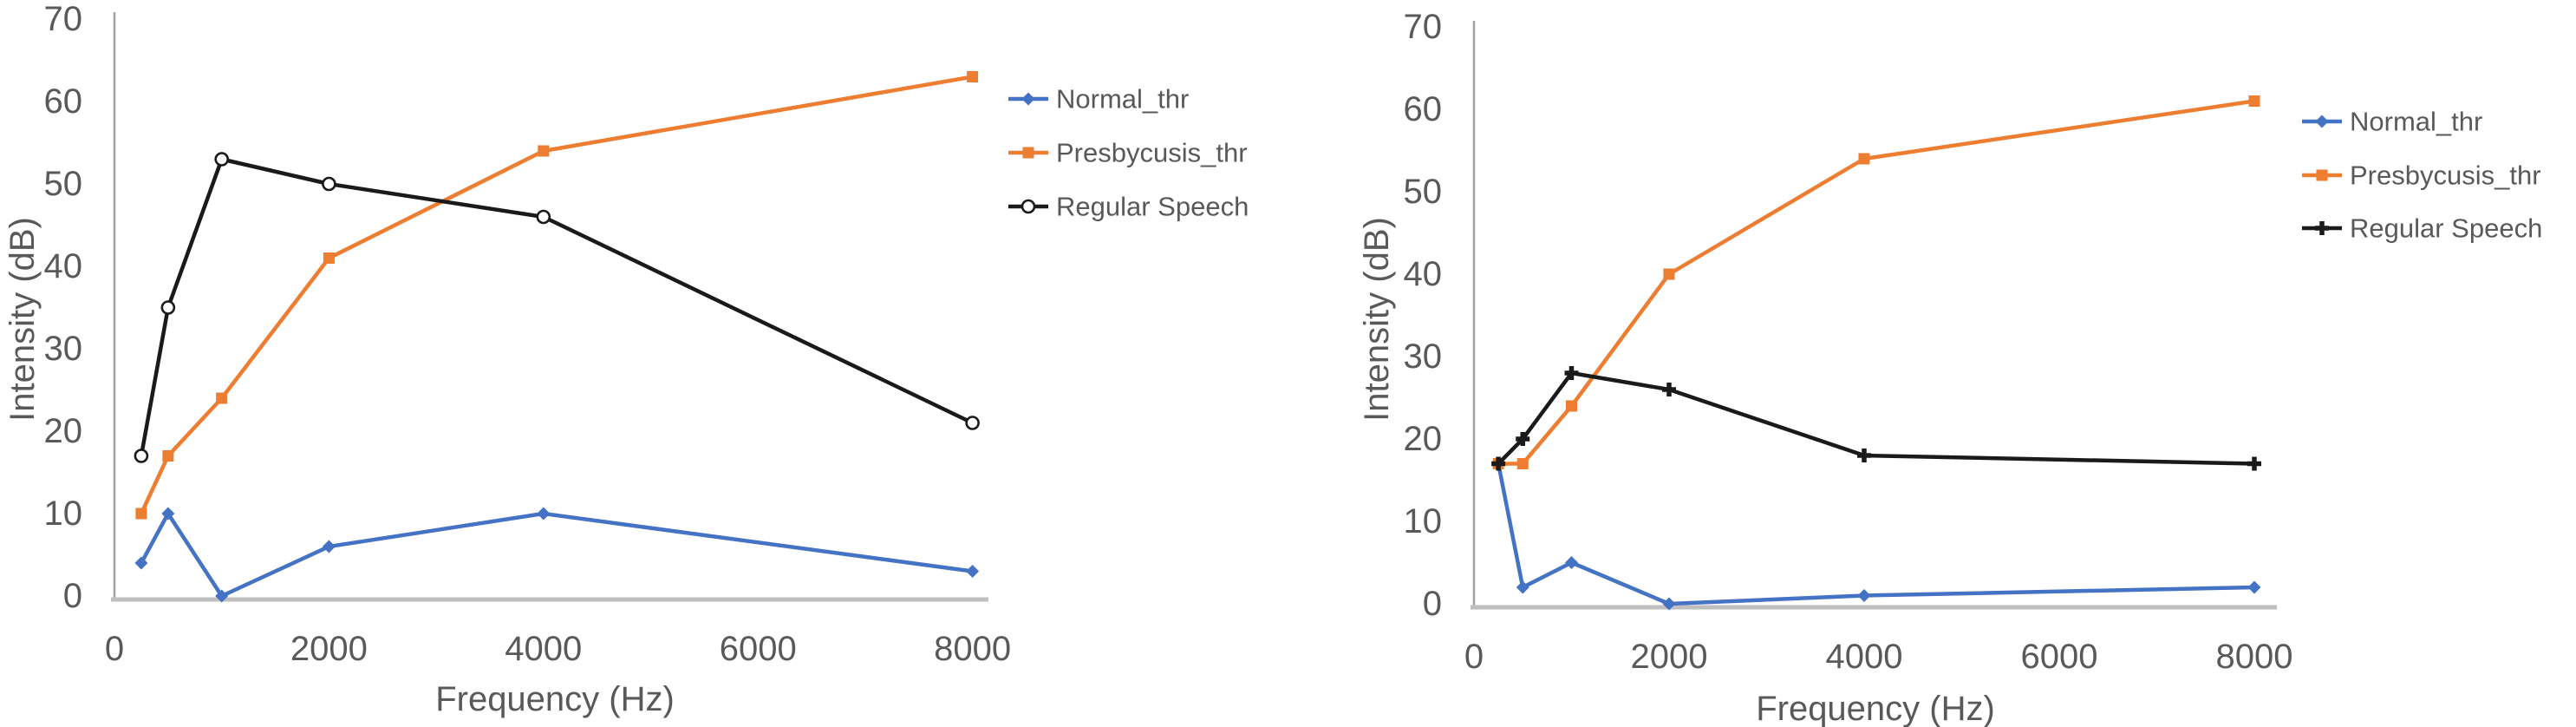 The image size is (2576, 727). Describe the element at coordinates (1877, 282) in the screenshot. I see `series-line-presbycusis-thr` at that location.